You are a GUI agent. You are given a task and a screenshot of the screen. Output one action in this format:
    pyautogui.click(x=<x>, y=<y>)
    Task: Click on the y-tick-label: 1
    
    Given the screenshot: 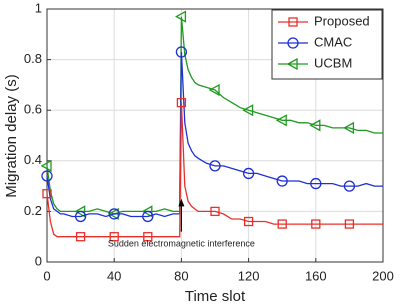 What is the action you would take?
    pyautogui.click(x=38, y=7)
    